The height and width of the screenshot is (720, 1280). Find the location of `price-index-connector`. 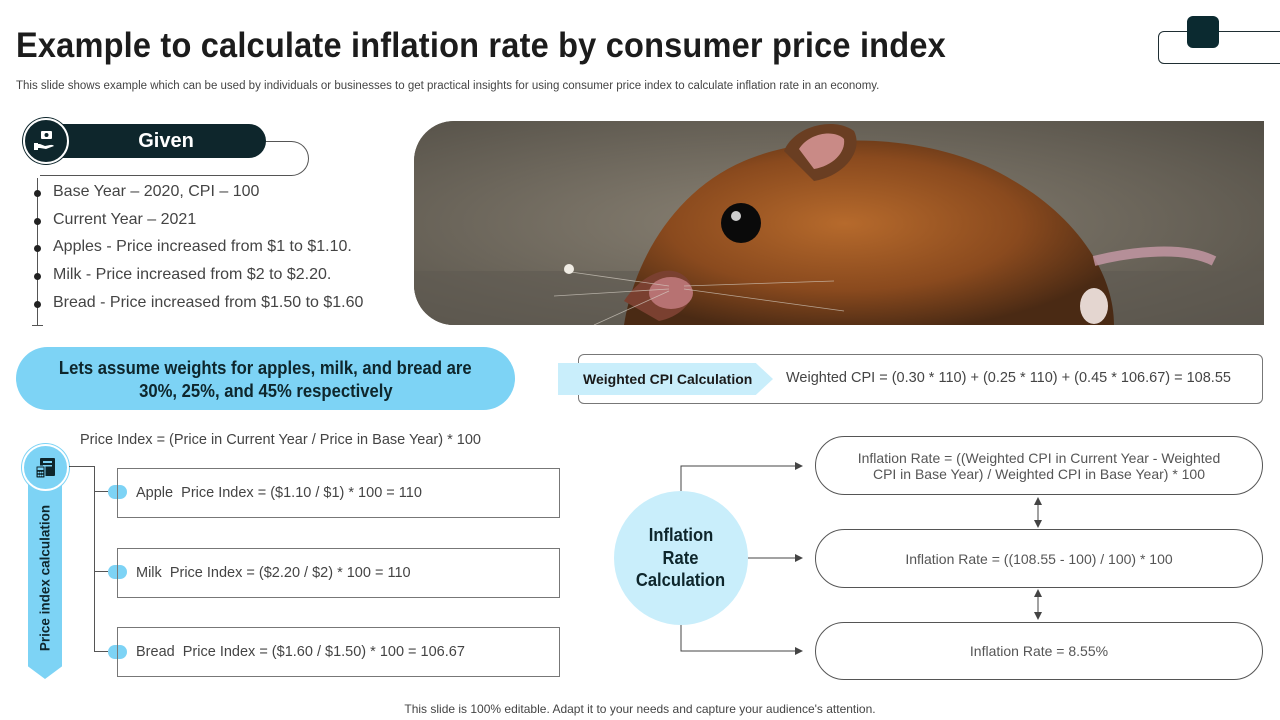

price-index-connector is located at coordinates (81, 466).